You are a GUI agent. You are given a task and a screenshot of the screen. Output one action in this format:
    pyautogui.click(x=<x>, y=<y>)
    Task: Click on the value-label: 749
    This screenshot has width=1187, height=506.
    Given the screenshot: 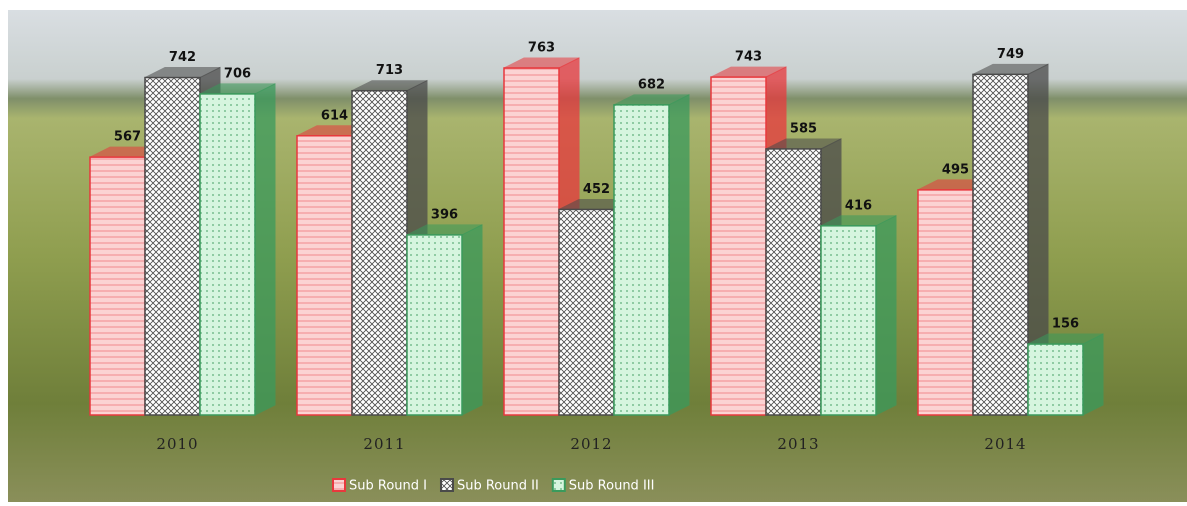 What is the action you would take?
    pyautogui.click(x=1010, y=54)
    